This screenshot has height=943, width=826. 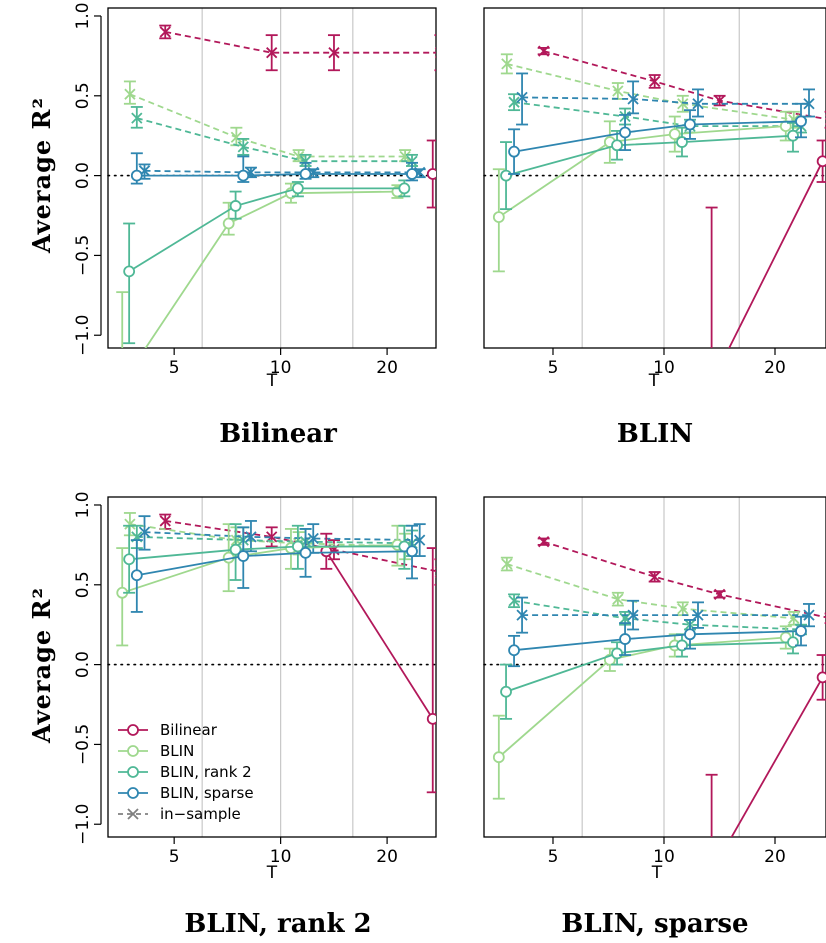 I want to click on panel-title: BLIN, rank 2, so click(x=277, y=924).